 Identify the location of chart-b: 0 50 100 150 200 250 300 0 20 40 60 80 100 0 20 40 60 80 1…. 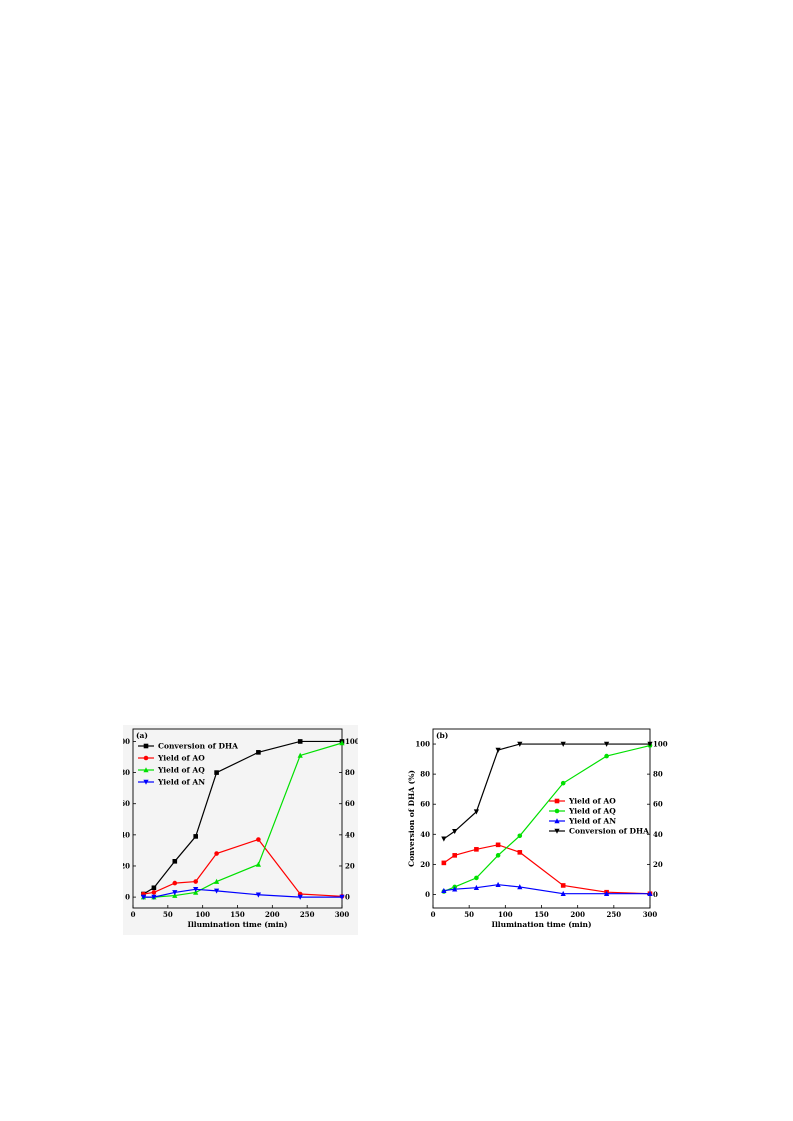
(544, 828).